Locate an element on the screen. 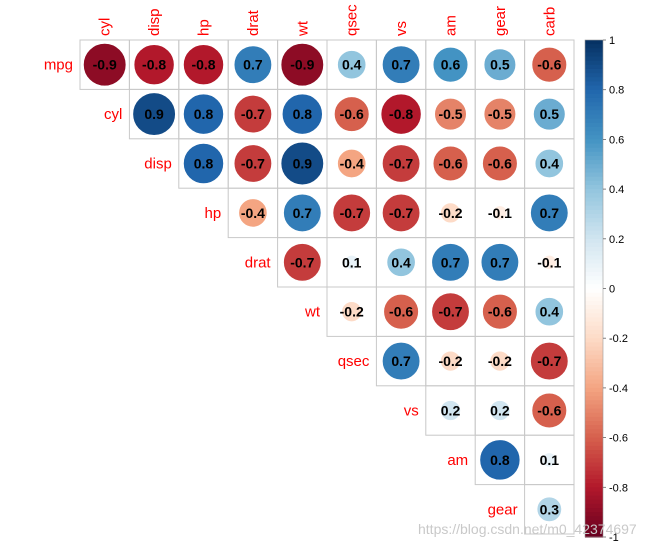 The width and height of the screenshot is (672, 549). row-label: cyl is located at coordinates (113, 114).